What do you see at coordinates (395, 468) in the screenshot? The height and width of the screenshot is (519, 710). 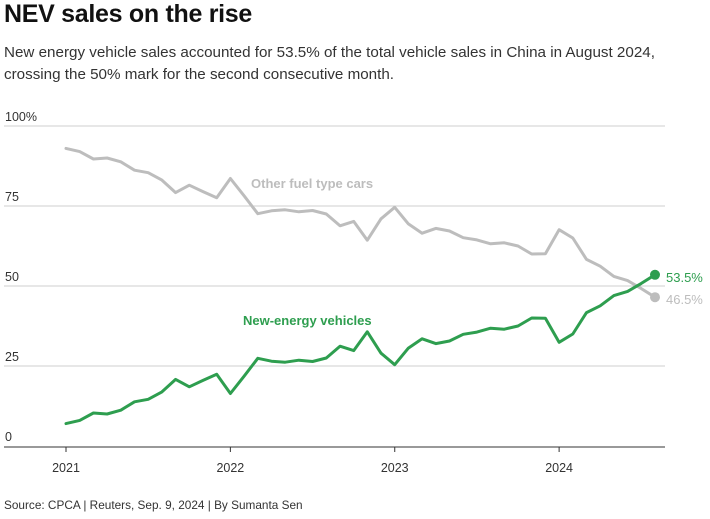 I see `x-tick-label-2023: 2023` at bounding box center [395, 468].